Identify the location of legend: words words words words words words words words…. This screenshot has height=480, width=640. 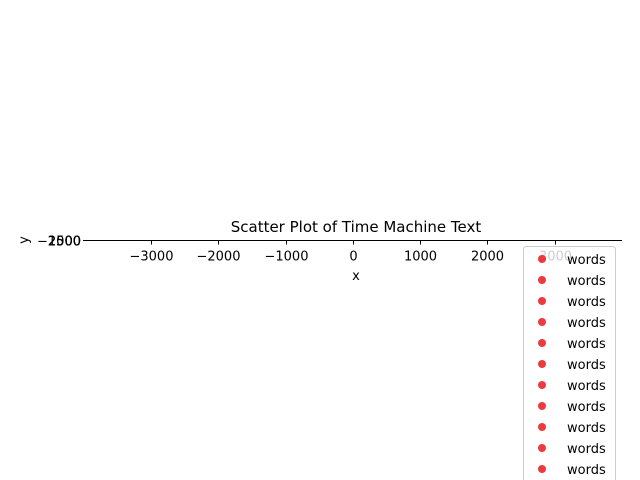
(569, 363).